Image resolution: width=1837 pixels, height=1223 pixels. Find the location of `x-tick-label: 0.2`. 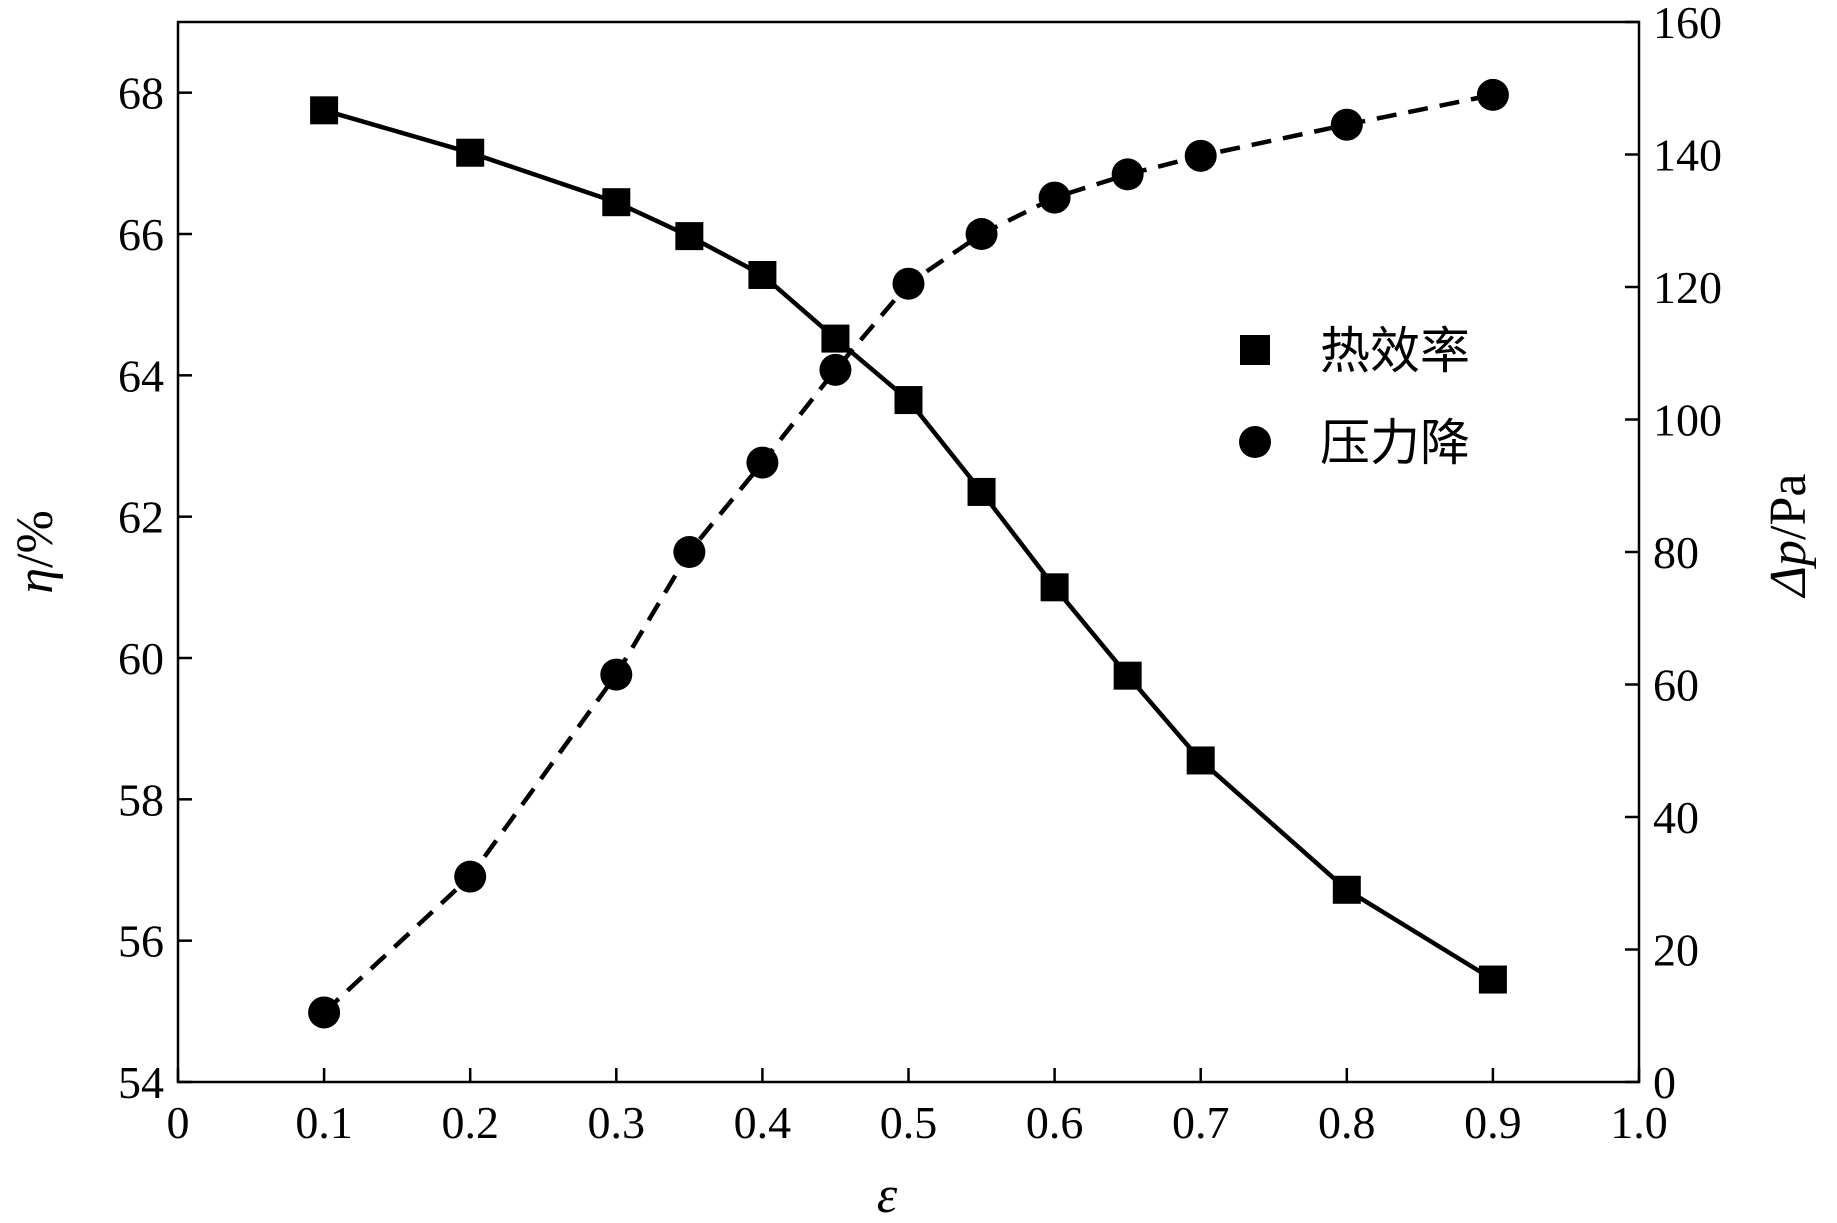

x-tick-label: 0.2 is located at coordinates (470, 1122).